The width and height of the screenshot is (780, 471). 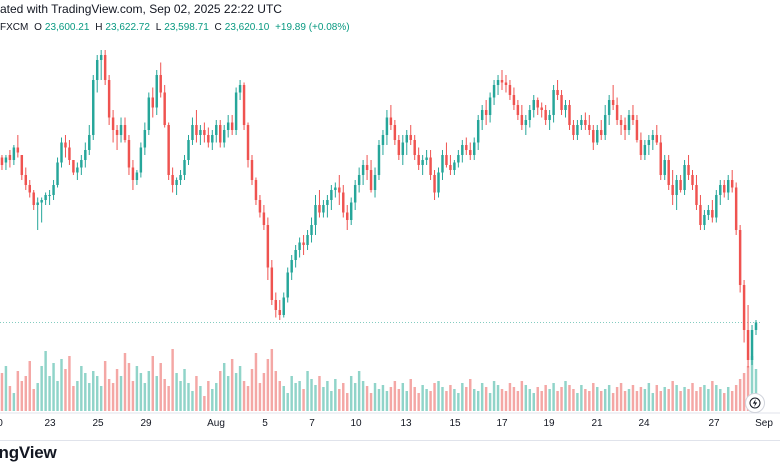 I want to click on volume-bars, so click(x=379, y=380).